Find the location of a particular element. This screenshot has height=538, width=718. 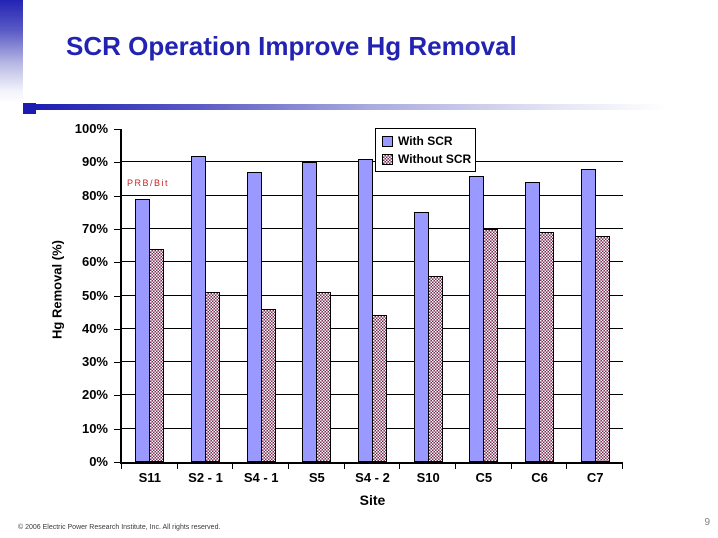

x-tick-label: S4 - 1 is located at coordinates (261, 477).